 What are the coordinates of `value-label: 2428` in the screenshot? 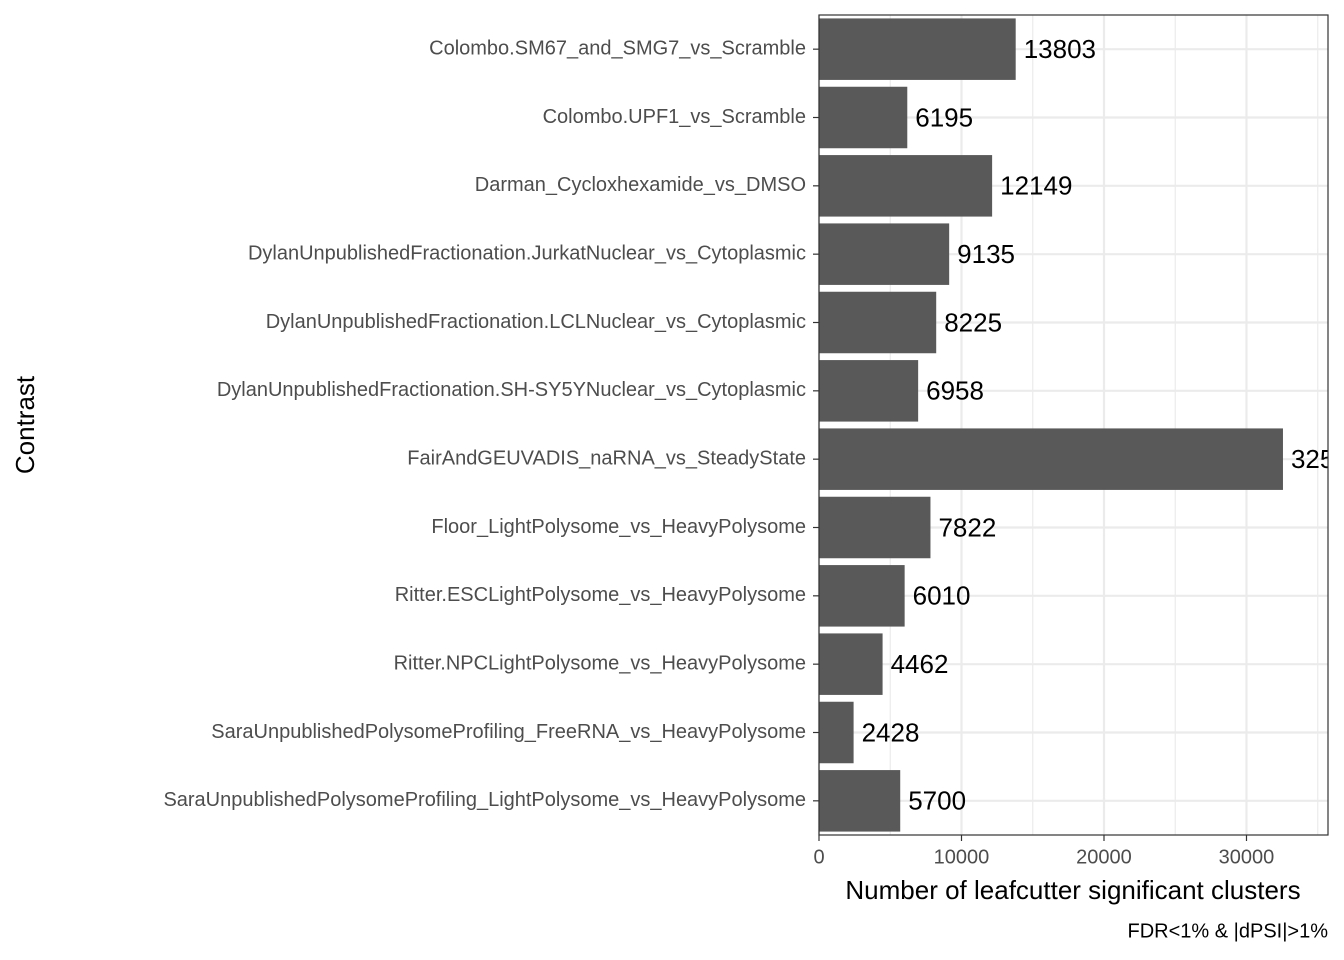 It's located at (891, 732).